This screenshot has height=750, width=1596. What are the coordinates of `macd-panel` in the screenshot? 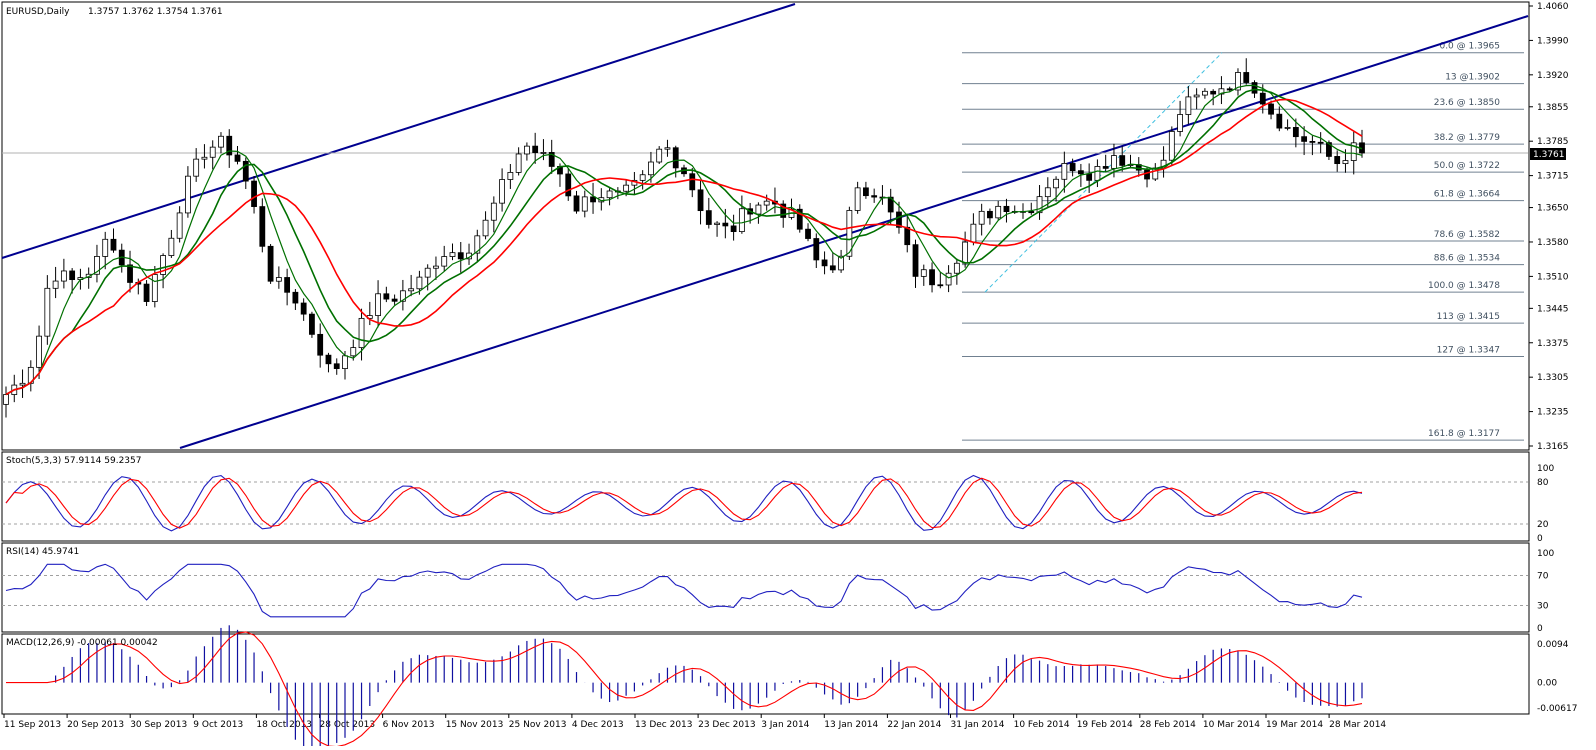 It's located at (765, 674).